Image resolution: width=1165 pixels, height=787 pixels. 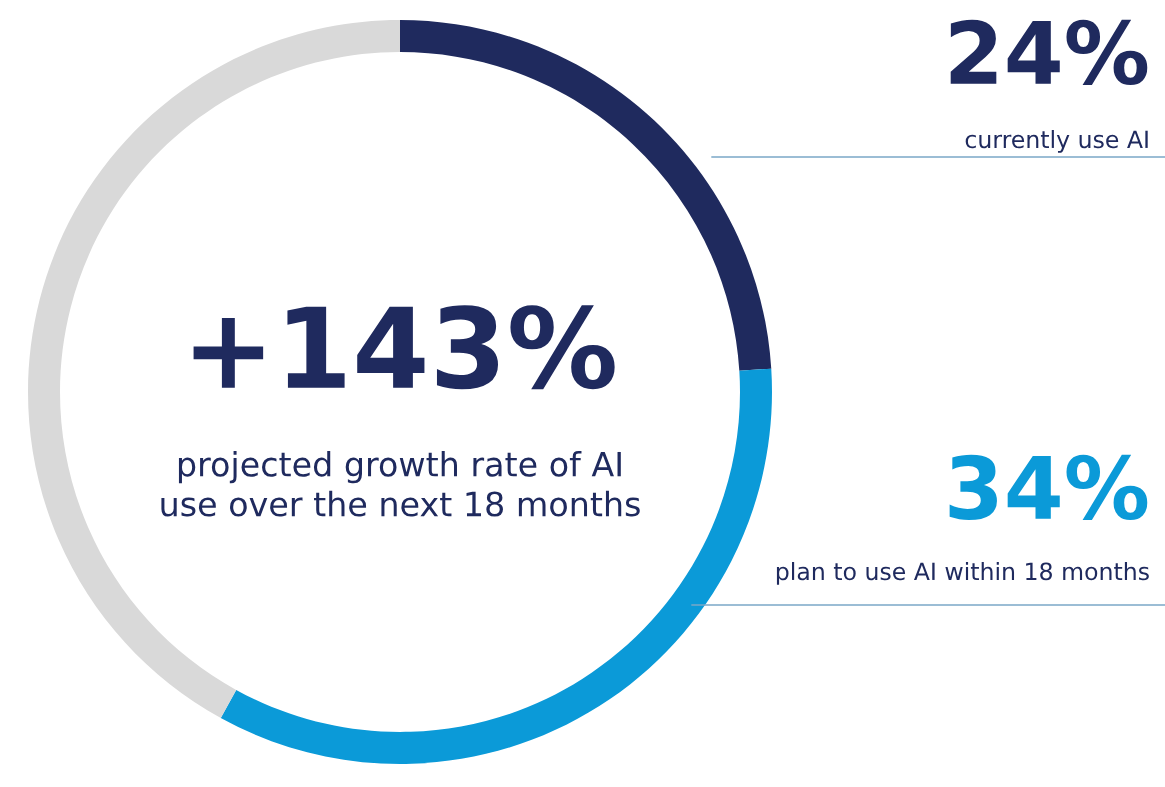 I want to click on text: +143%, so click(x=404, y=347).